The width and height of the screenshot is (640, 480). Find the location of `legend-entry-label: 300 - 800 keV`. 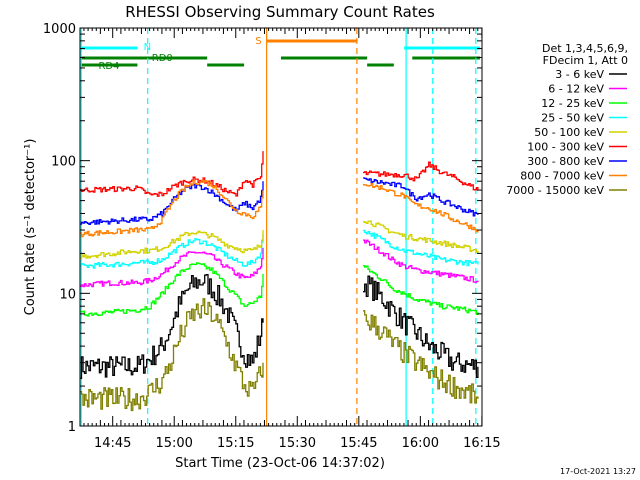

legend-entry-label: 300 - 800 keV is located at coordinates (565, 161).